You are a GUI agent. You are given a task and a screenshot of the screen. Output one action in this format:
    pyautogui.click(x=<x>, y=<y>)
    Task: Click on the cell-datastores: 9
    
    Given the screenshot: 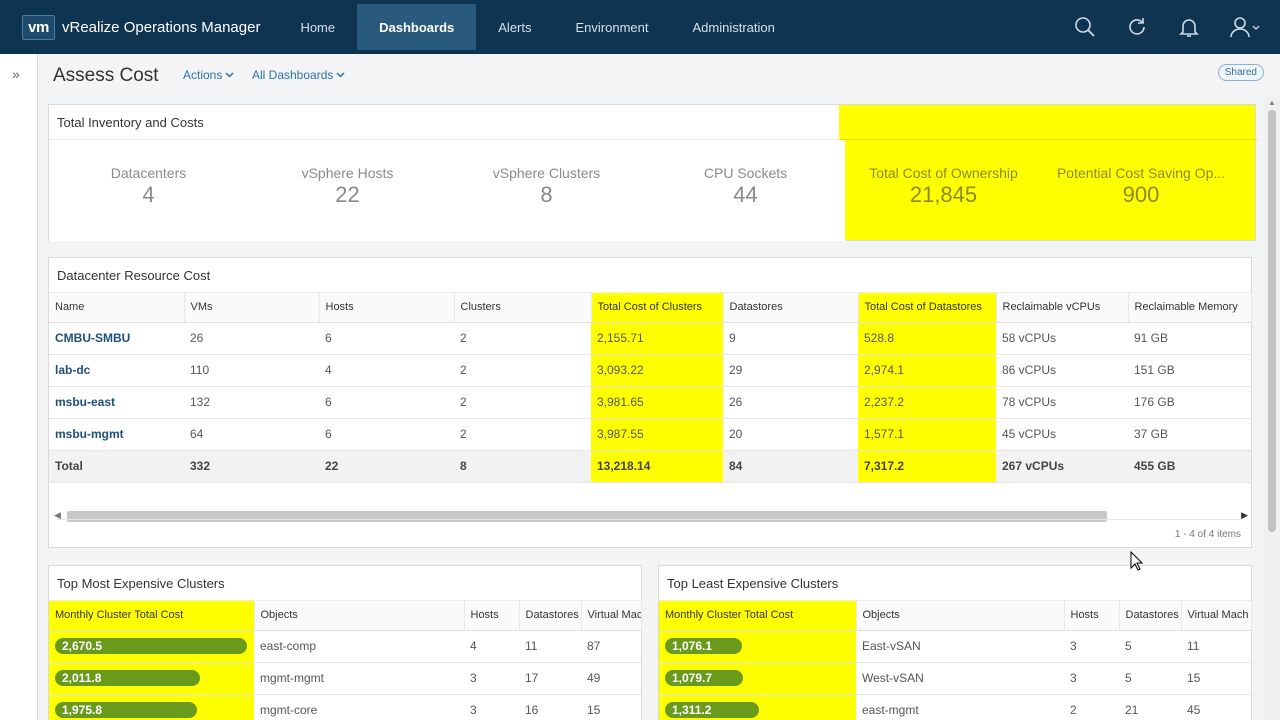 What is the action you would take?
    pyautogui.click(x=790, y=338)
    